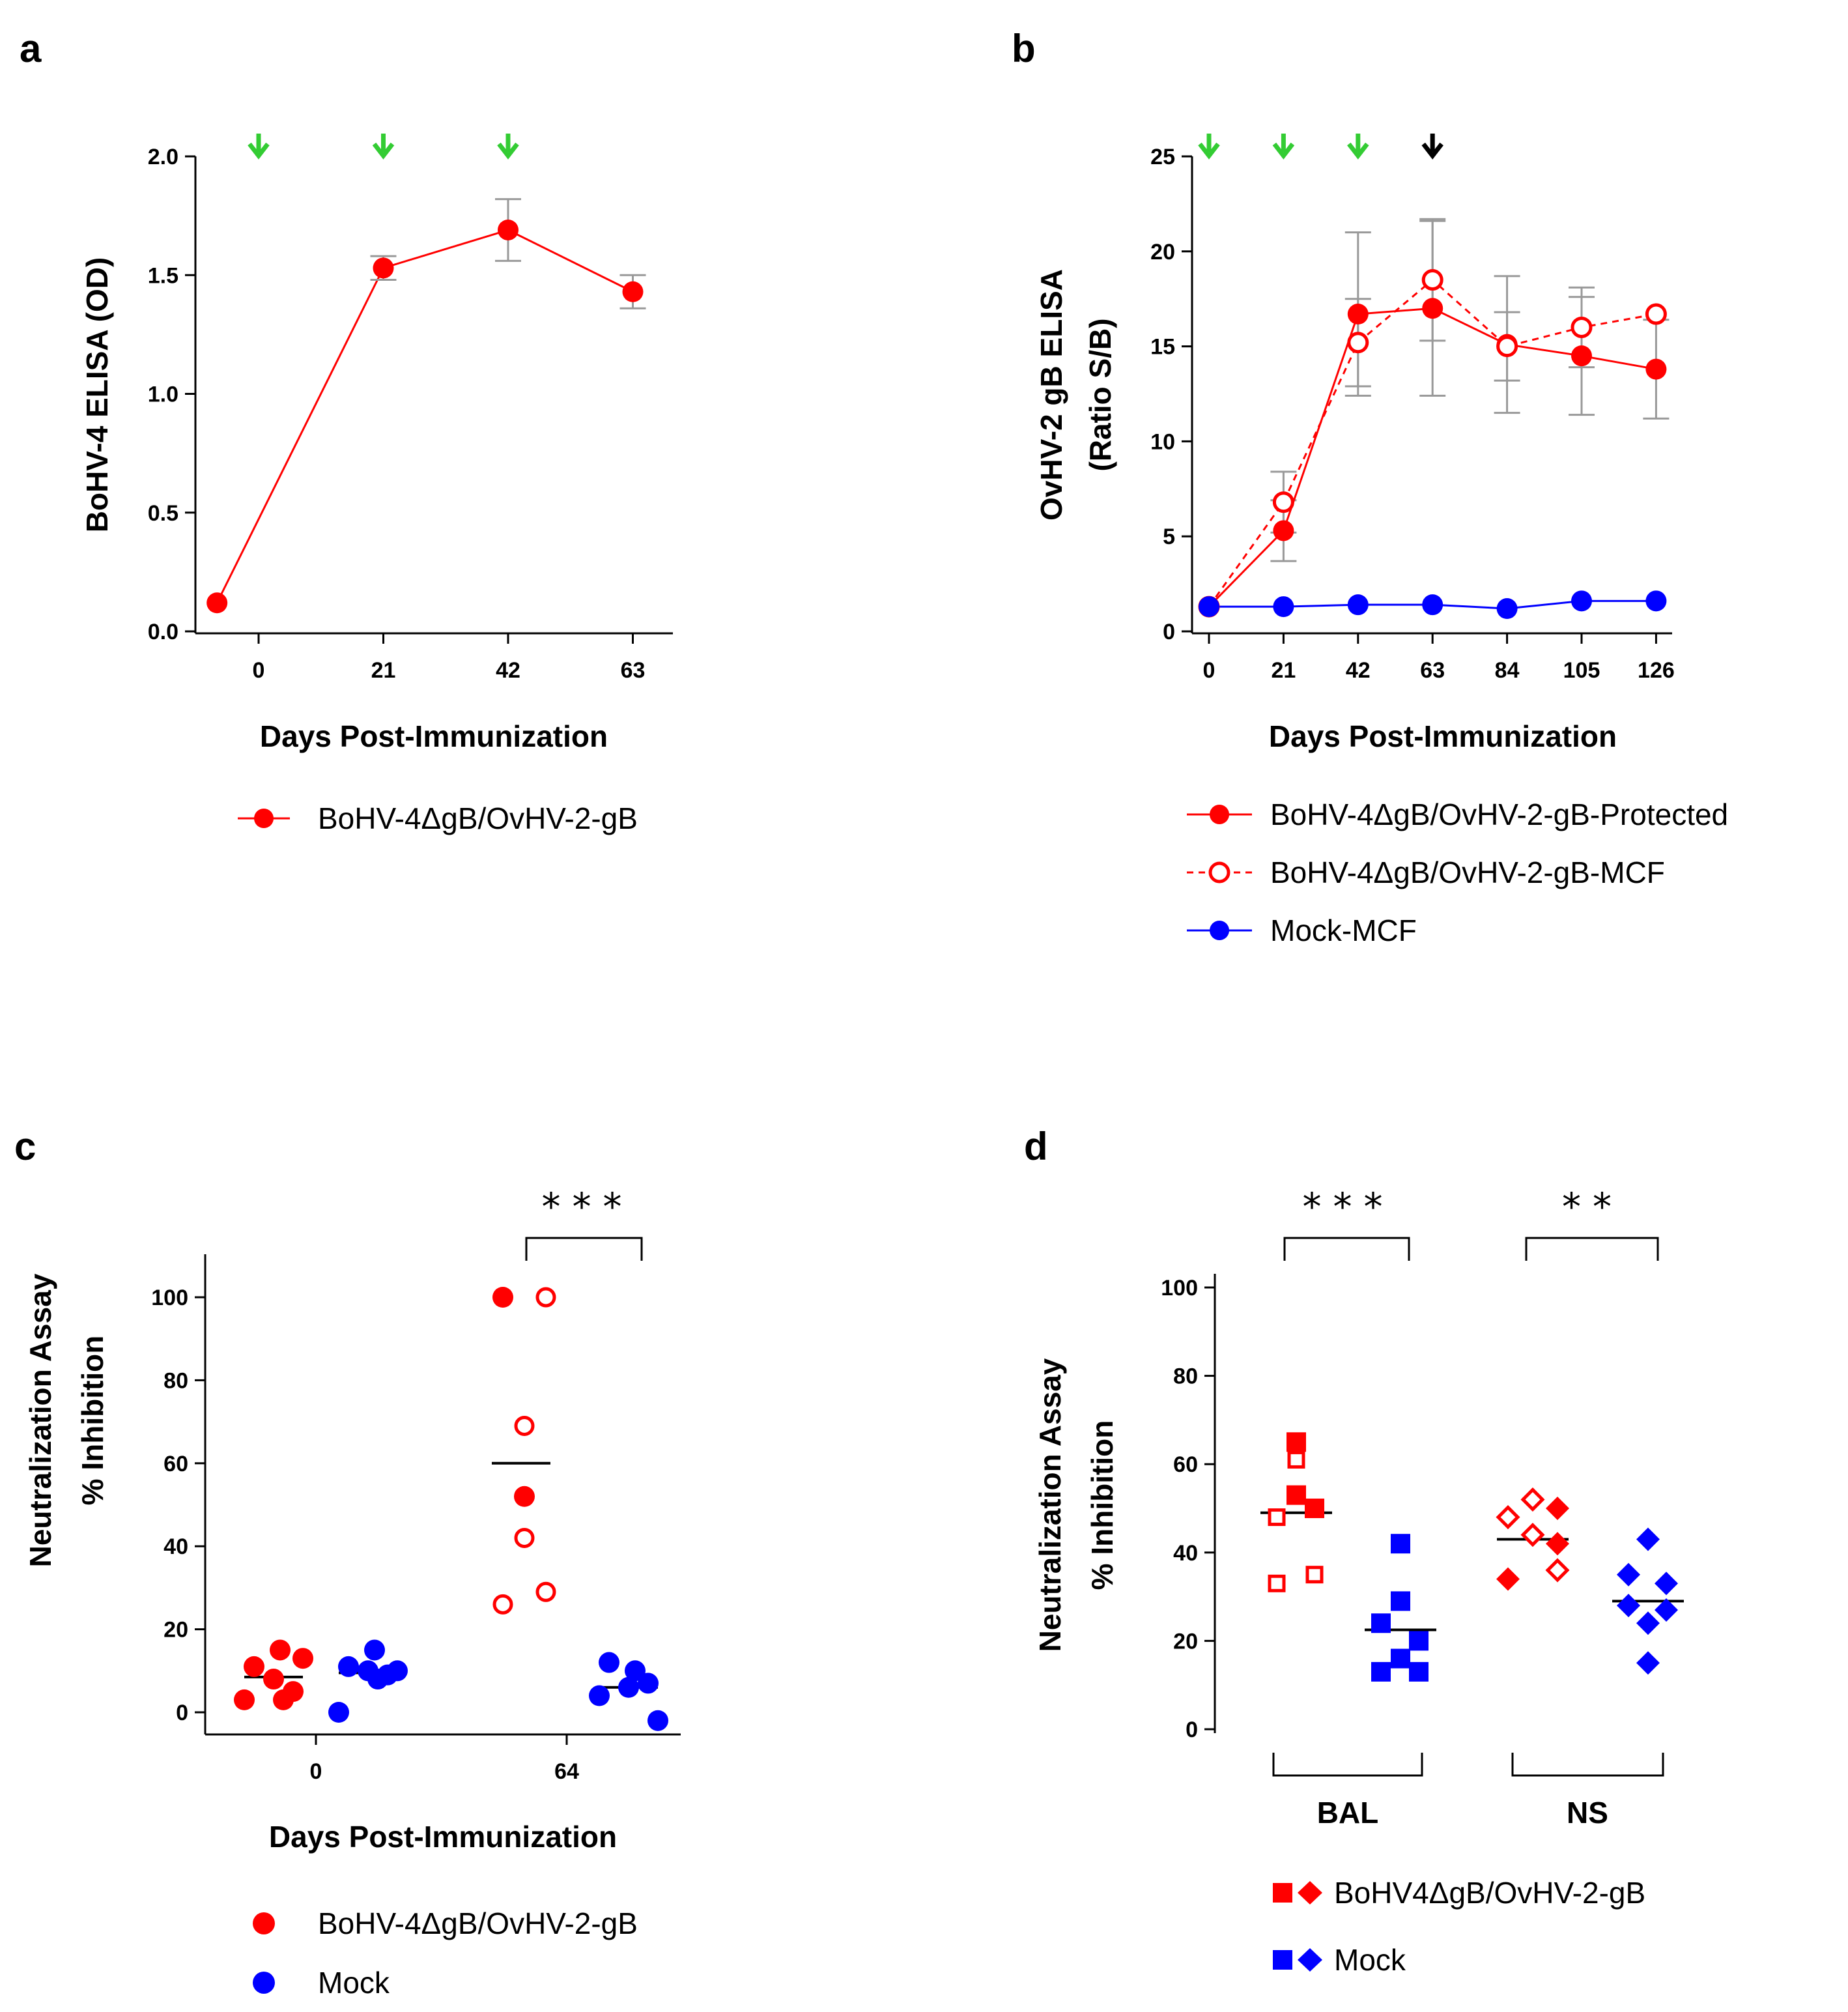 Image resolution: width=1848 pixels, height=2012 pixels. I want to click on panel-d-legend-entry-2: Mock, so click(1370, 1960).